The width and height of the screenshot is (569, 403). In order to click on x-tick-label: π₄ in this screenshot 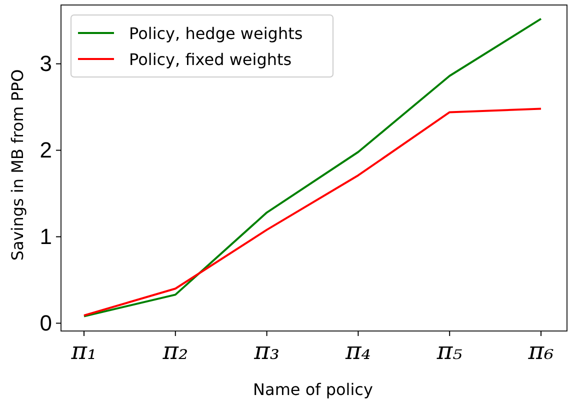, I will do `click(357, 351)`.